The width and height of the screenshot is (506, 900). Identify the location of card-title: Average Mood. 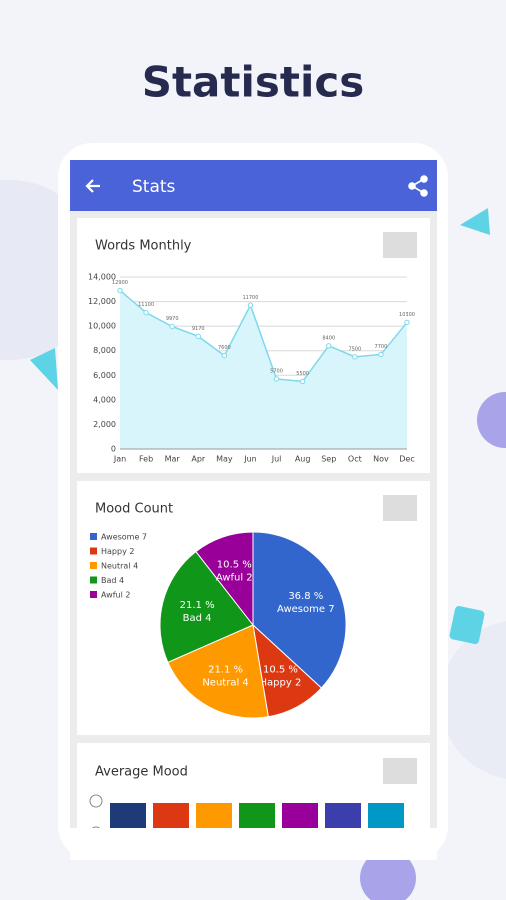
(141, 772).